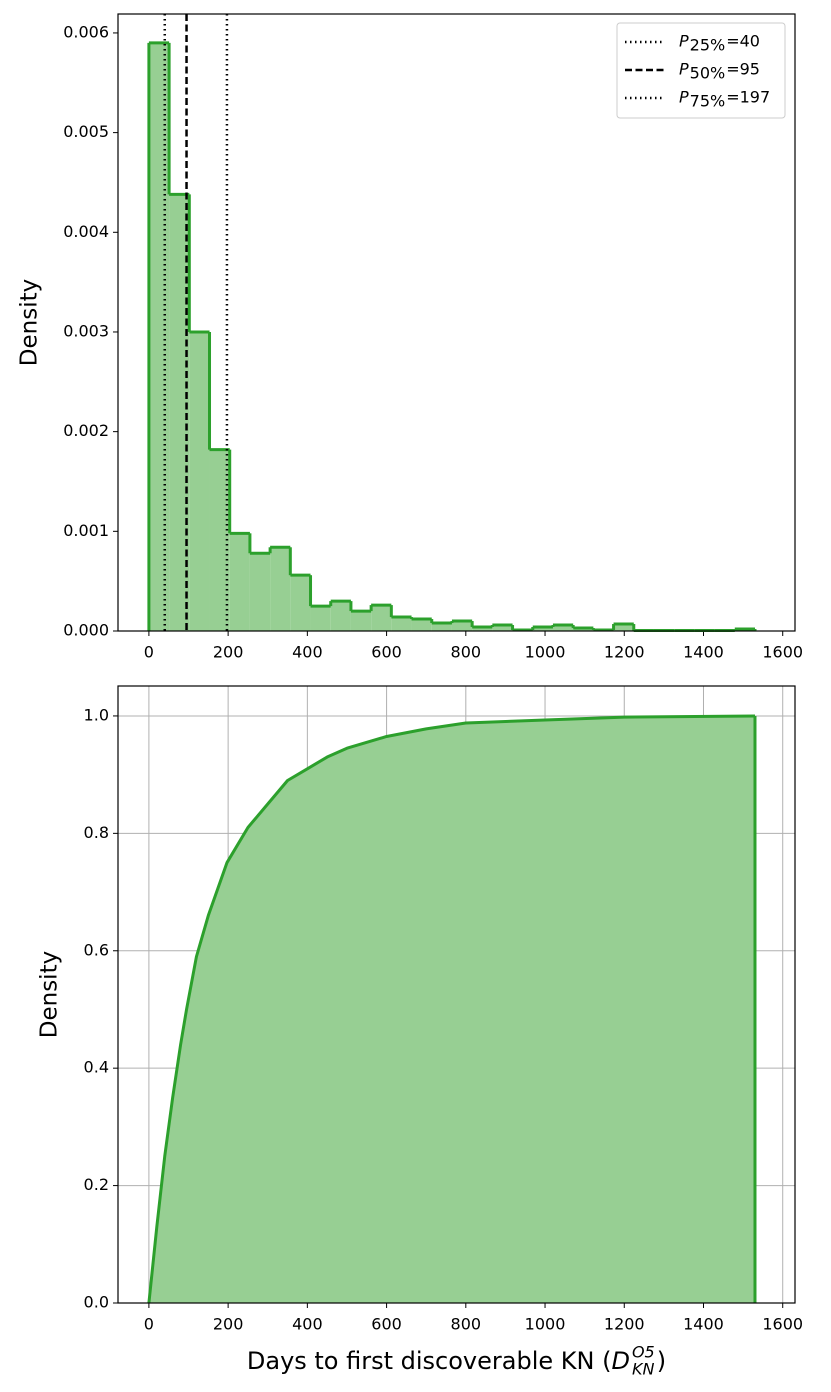 Image resolution: width=831 pixels, height=1392 pixels. Describe the element at coordinates (86, 430) in the screenshot. I see `y-tick-label: 0.002` at that location.